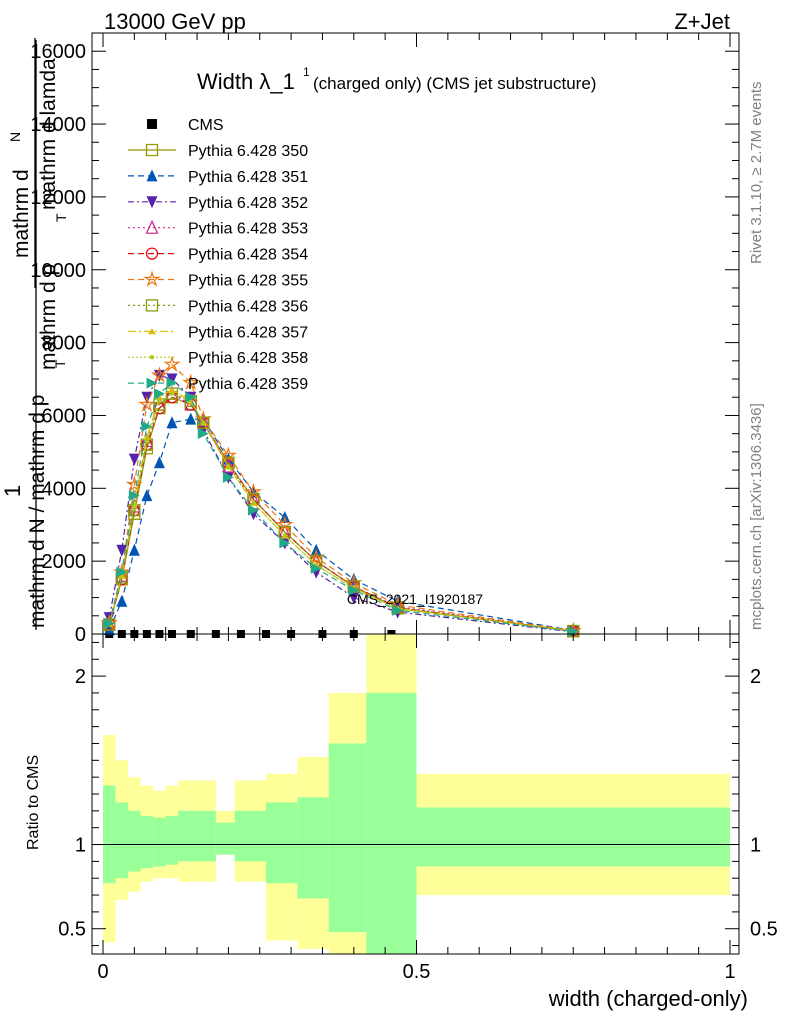 The height and width of the screenshot is (1024, 786). I want to click on main-y-tick-labels: 0 2000 4000 6000 8000 10000 12000 14000 16000, so click(58, 343).